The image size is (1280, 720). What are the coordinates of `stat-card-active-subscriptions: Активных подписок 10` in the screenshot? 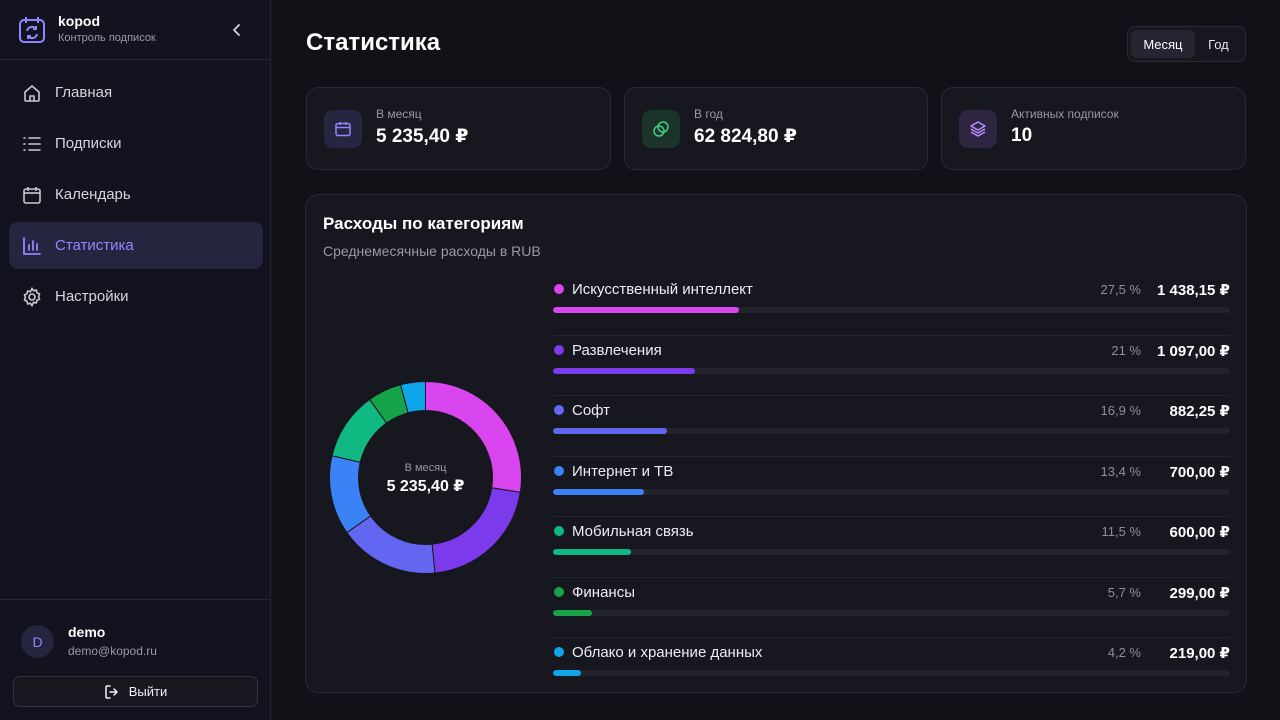 It's located at (1093, 128).